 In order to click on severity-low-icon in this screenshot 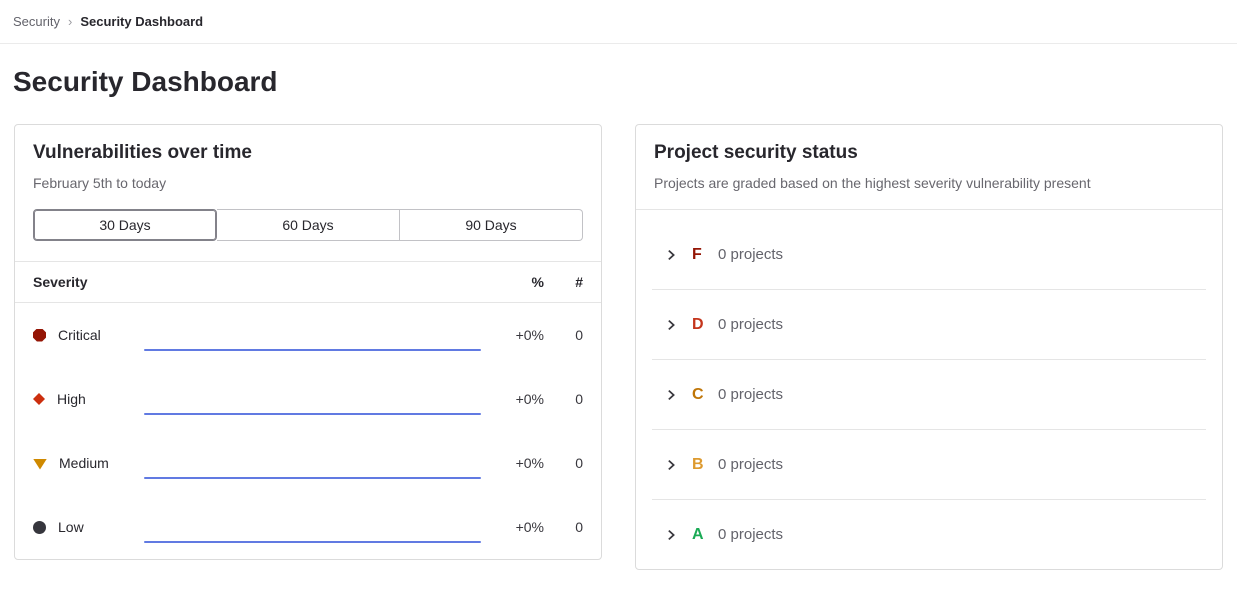, I will do `click(39, 527)`.